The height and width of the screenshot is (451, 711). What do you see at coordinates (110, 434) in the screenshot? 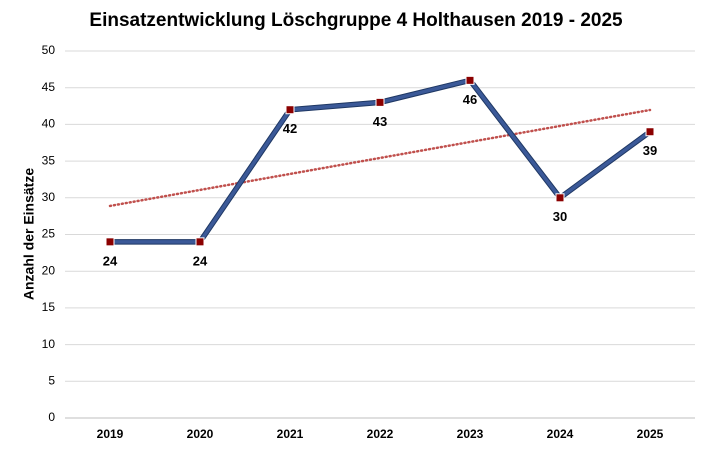
I see `x-tick-label: 2019` at bounding box center [110, 434].